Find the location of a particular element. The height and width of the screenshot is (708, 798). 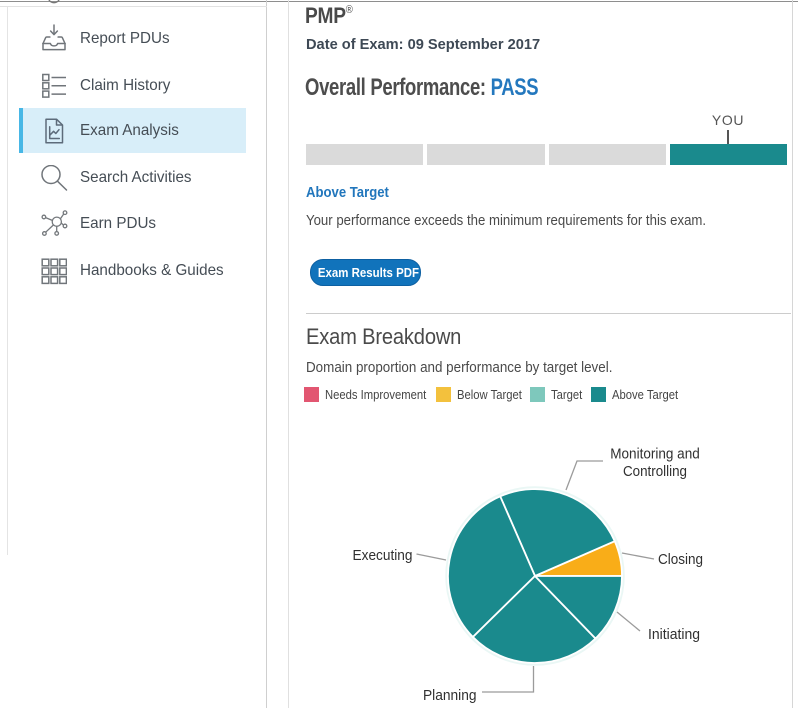

svg-text: Controlling is located at coordinates (655, 472).